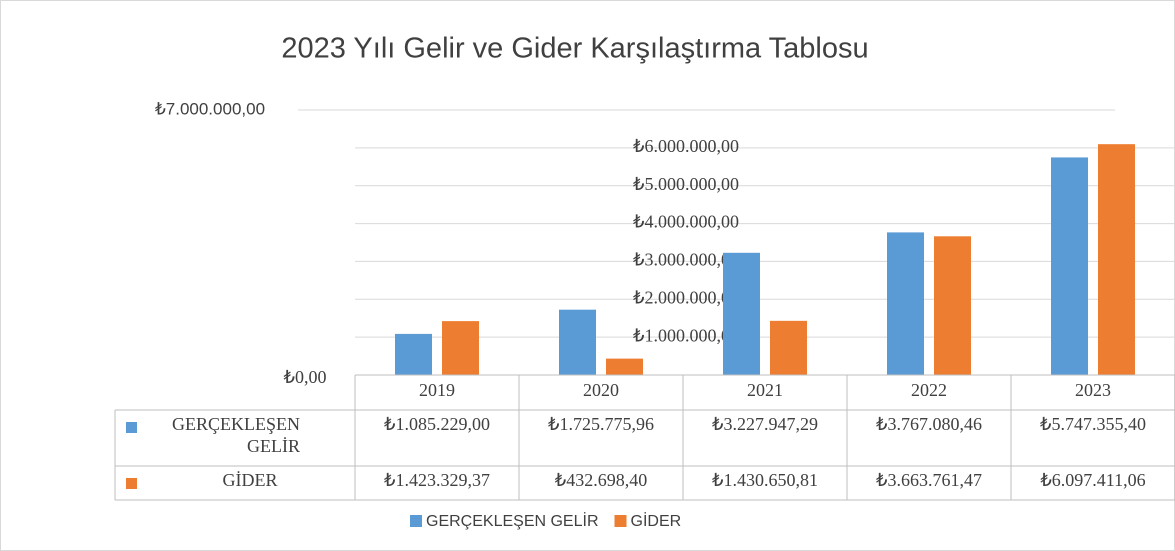 The image size is (1175, 551). I want to click on table-row-label: GERÇEKLEŞEN GELİR, so click(236, 435).